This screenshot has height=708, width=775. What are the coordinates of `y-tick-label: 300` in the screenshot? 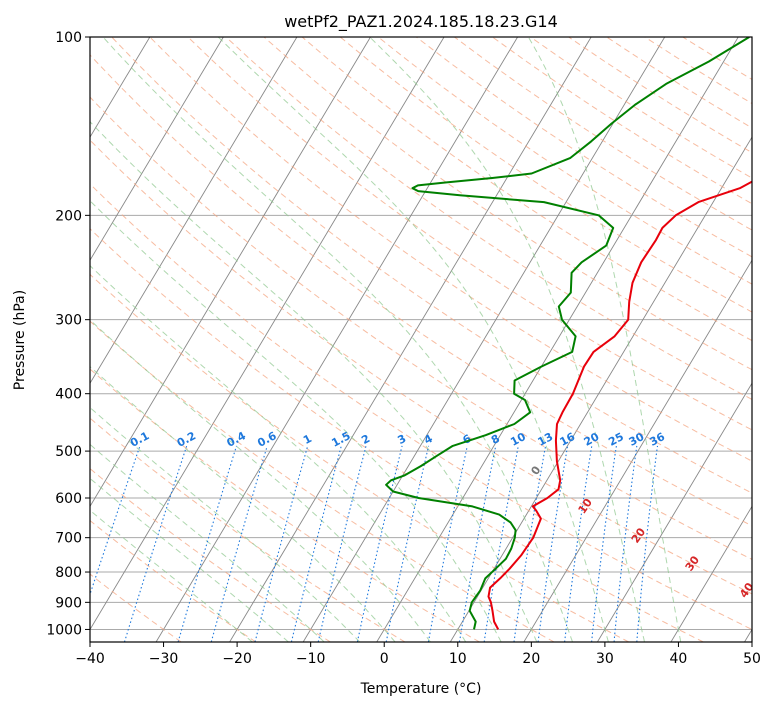 It's located at (68, 321).